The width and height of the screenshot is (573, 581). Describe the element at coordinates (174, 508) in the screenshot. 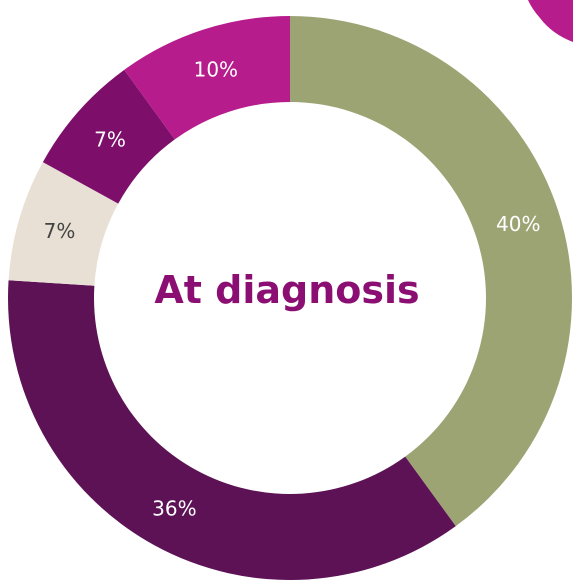

I see `slice-label-2: 36%` at that location.